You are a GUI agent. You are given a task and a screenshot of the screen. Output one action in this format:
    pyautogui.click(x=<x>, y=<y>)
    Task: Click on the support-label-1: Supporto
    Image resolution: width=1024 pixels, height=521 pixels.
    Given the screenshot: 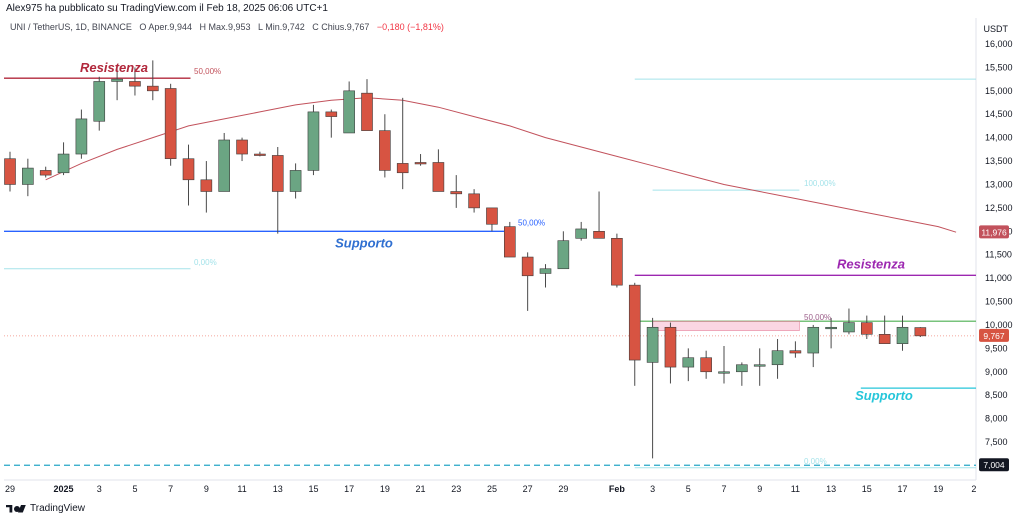 What is the action you would take?
    pyautogui.click(x=364, y=242)
    